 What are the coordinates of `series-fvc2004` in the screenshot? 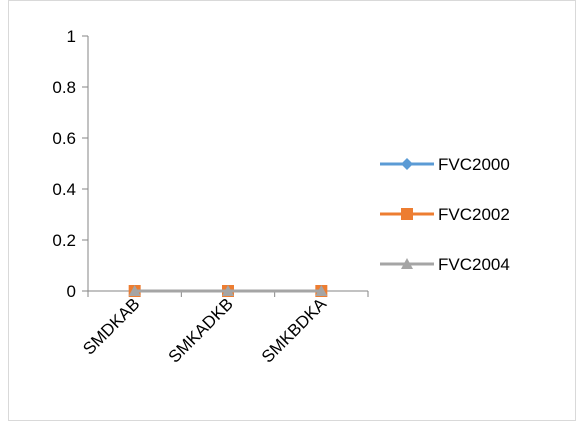 It's located at (228, 290).